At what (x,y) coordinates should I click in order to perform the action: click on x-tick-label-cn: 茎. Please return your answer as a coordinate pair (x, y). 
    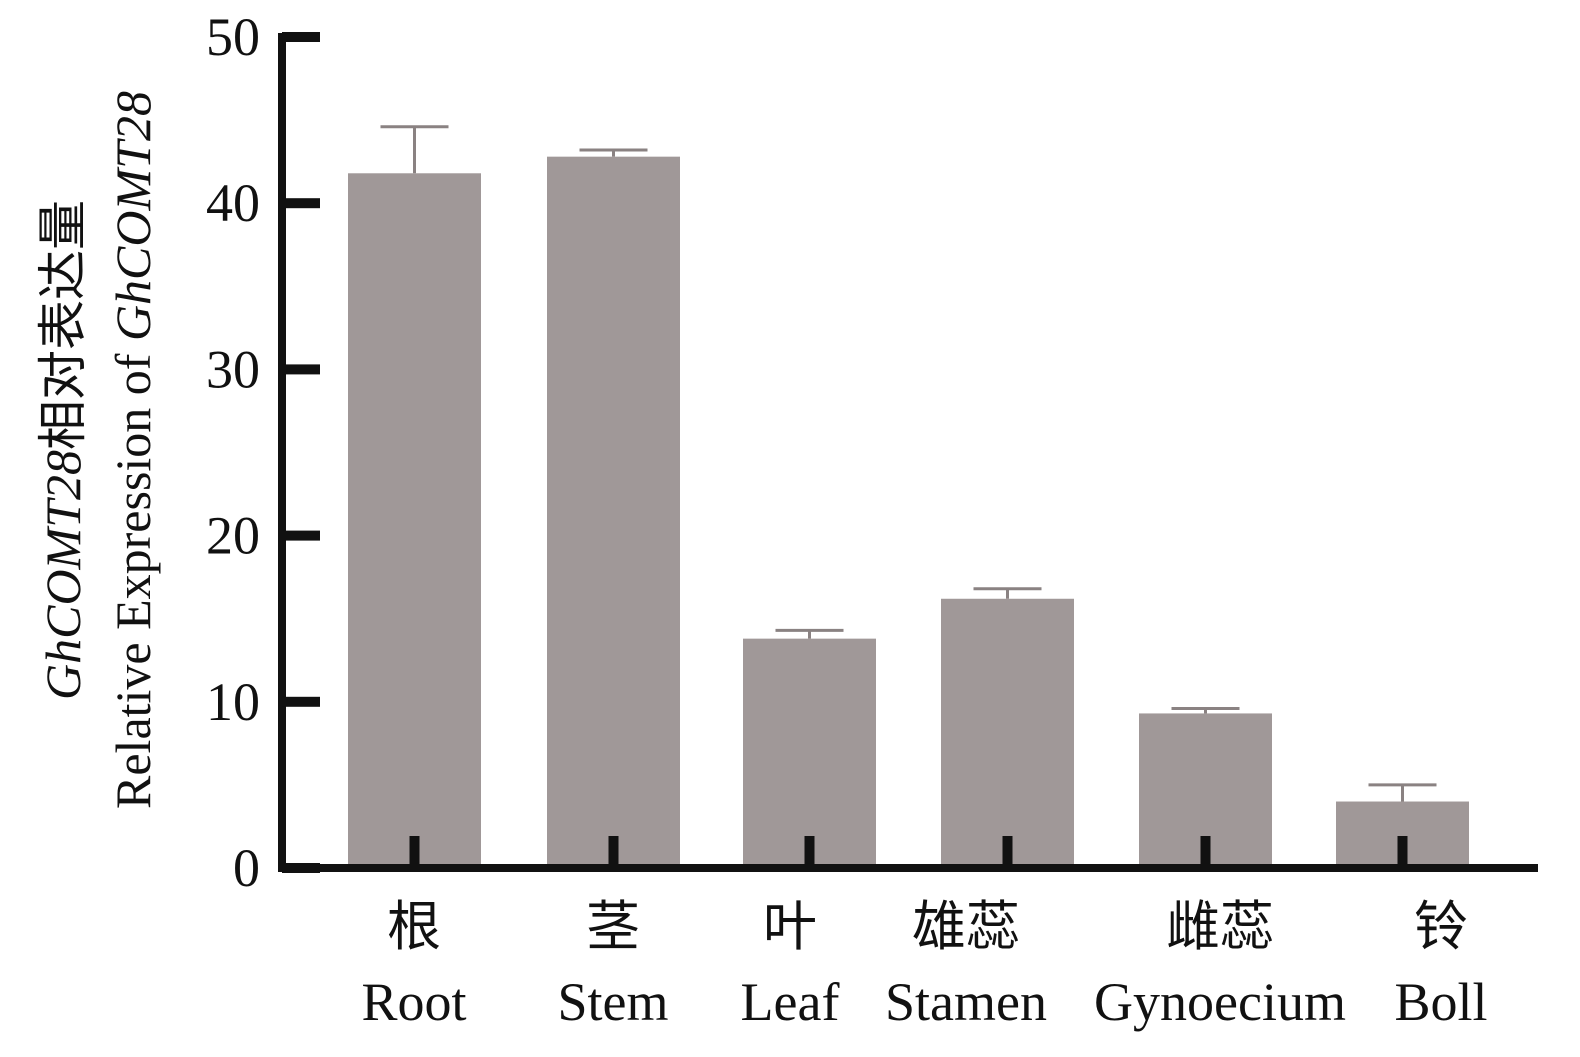
    Looking at the image, I should click on (613, 927).